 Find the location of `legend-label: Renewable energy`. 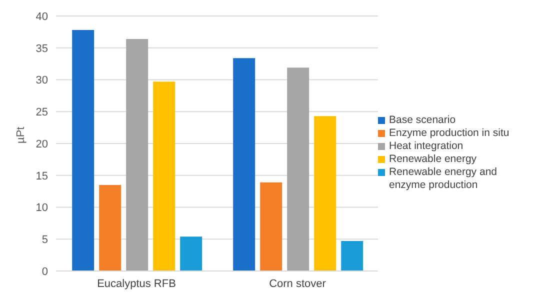

legend-label: Renewable energy is located at coordinates (433, 159).